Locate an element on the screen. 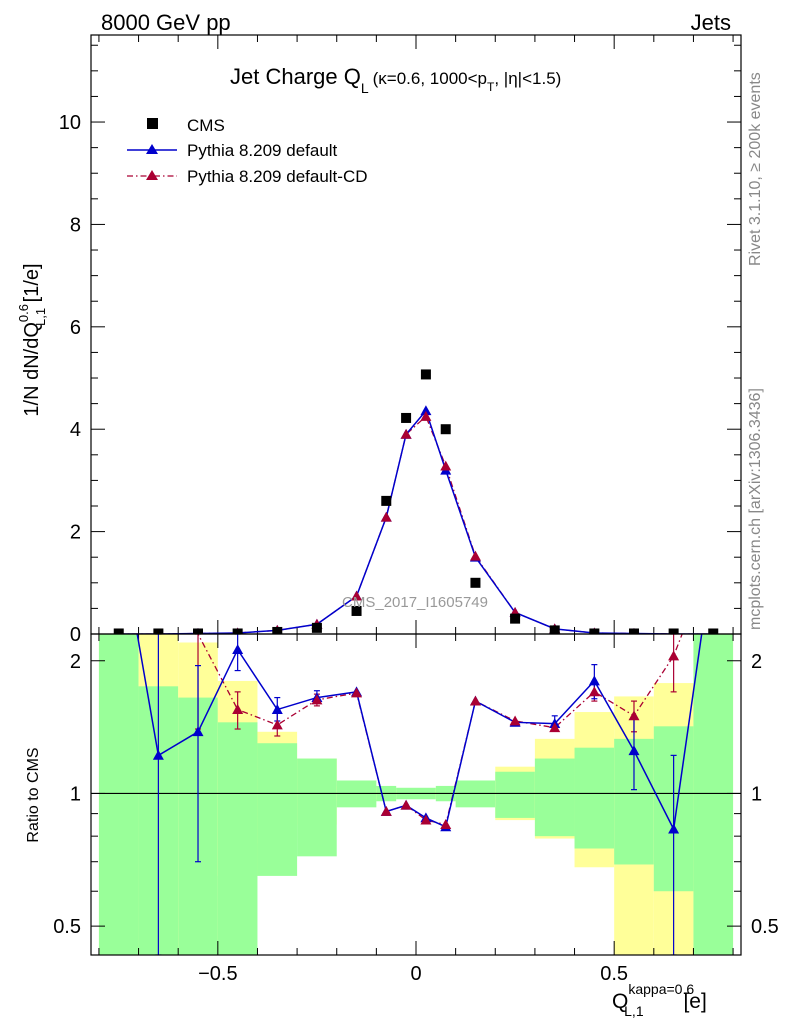 This screenshot has width=786, height=1024. y-axis-label-prefix: 1/N dN/dQ is located at coordinates (32, 369).